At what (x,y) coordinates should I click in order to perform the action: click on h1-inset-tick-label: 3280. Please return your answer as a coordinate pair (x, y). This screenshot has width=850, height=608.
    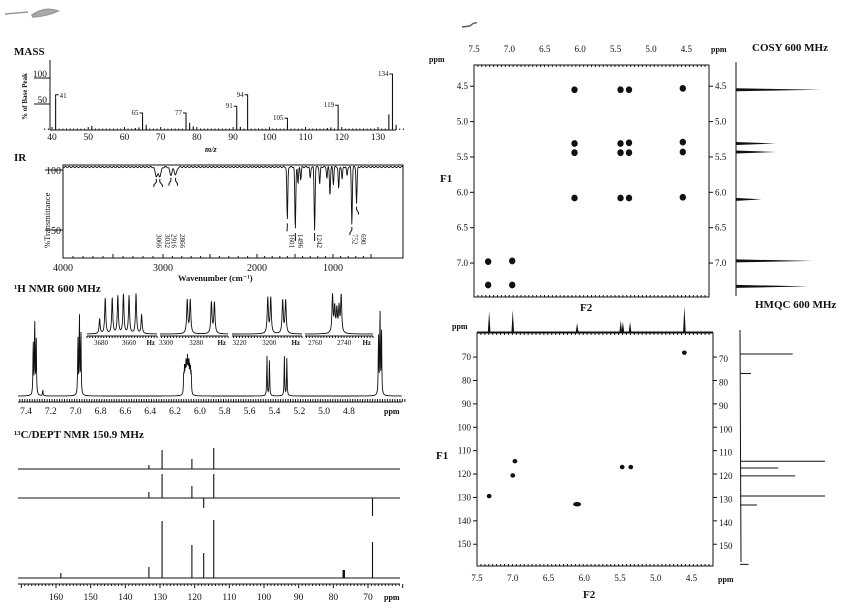
    Looking at the image, I should click on (196, 343).